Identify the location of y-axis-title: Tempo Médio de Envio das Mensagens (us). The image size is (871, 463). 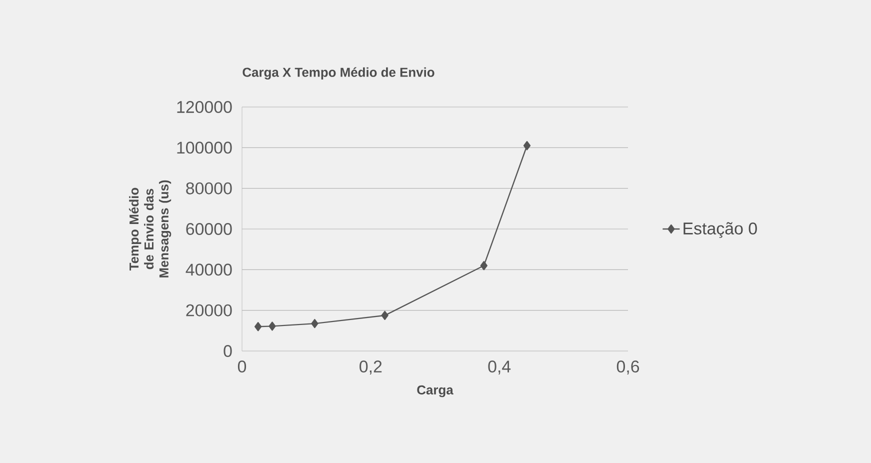
(150, 229).